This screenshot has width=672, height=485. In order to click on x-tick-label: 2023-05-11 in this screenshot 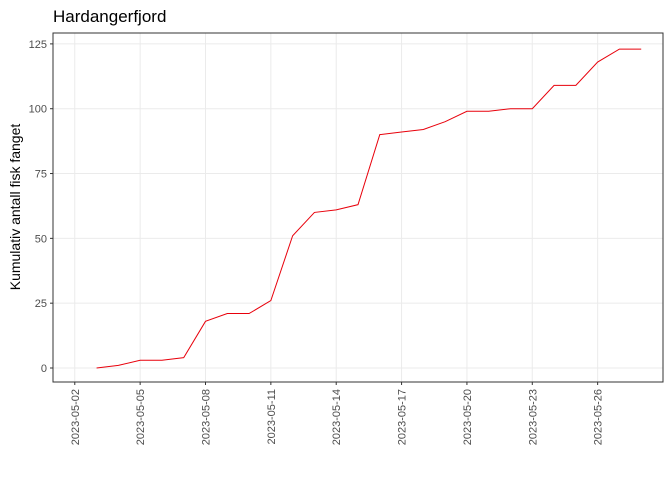, I will do `click(272, 416)`.